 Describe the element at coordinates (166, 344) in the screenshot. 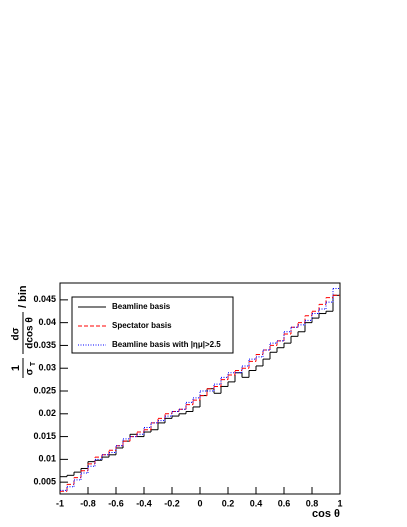

I see `legend-label: Beamline basis with |ημ|>2.5` at that location.